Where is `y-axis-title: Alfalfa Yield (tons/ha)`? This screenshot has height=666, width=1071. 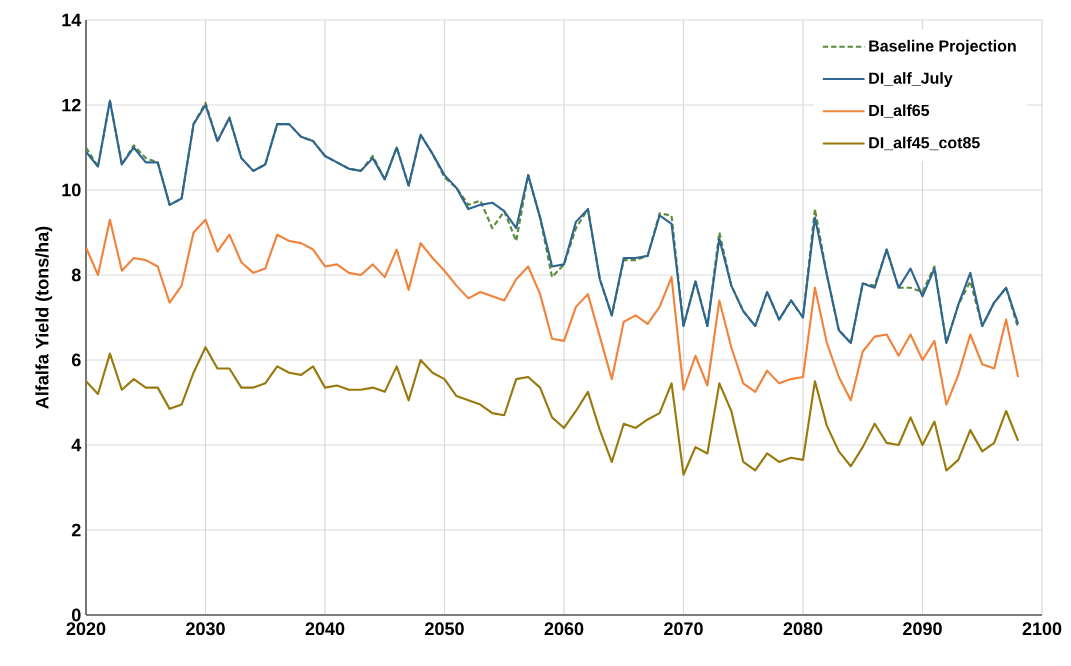
y-axis-title: Alfalfa Yield (tons/ha) is located at coordinates (44, 317).